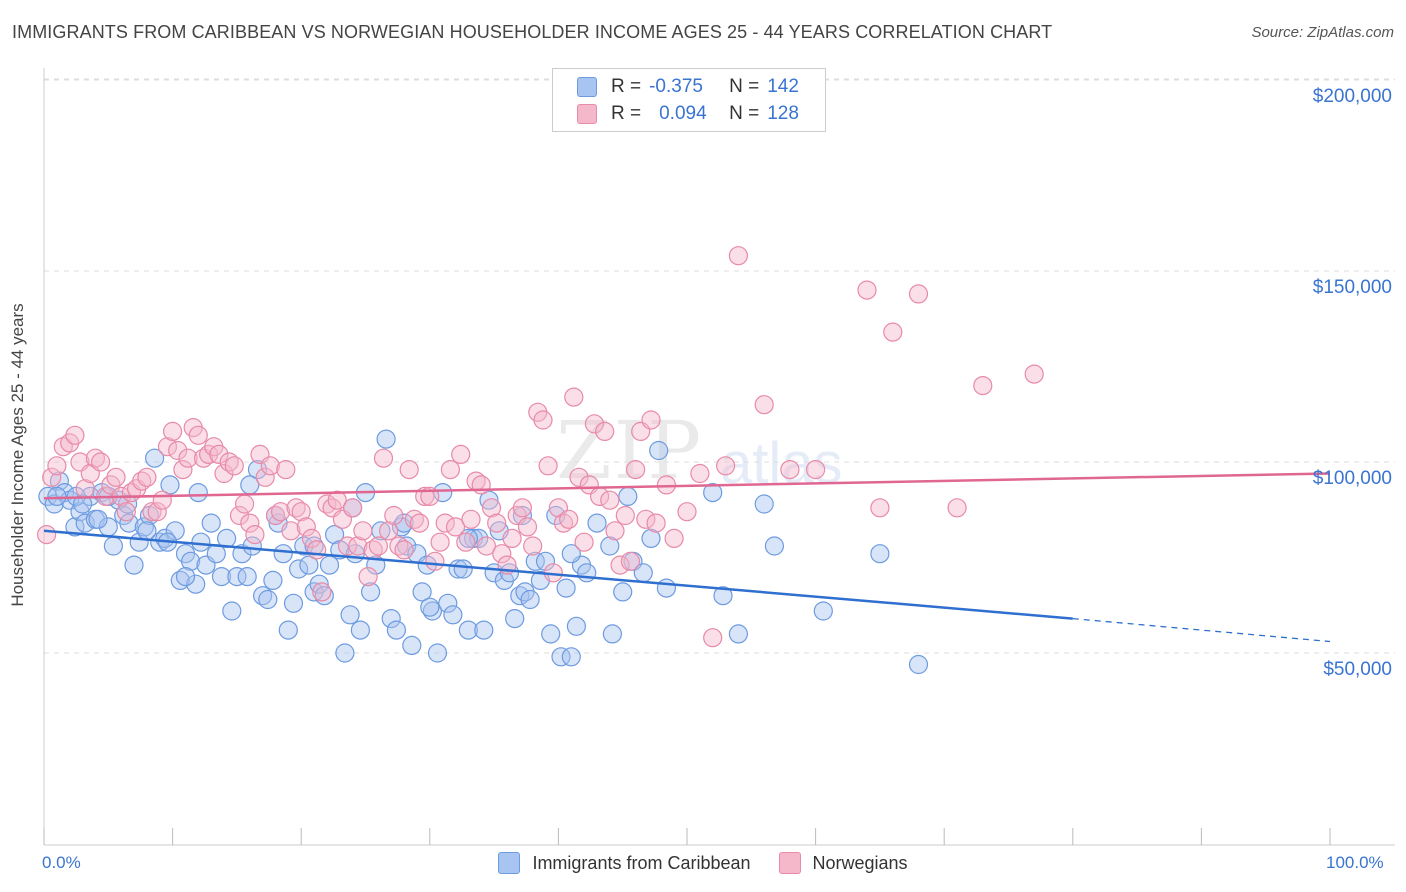  What do you see at coordinates (626, 86) in the screenshot?
I see `r-label: R =` at bounding box center [626, 86].